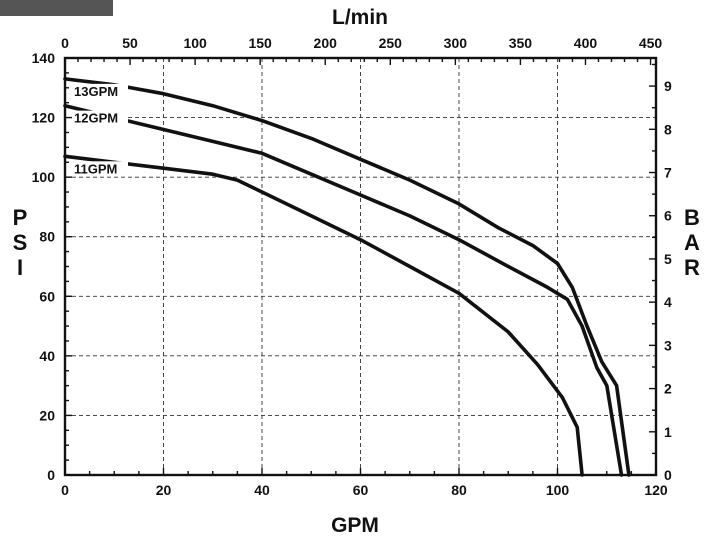 The height and width of the screenshot is (539, 717). What do you see at coordinates (668, 389) in the screenshot?
I see `y2-tick-label: 2` at bounding box center [668, 389].